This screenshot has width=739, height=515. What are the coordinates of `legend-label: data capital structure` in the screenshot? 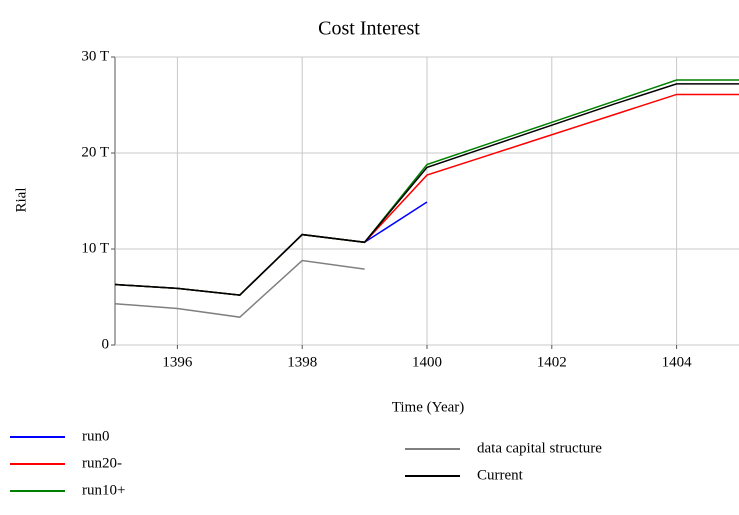 It's located at (539, 448).